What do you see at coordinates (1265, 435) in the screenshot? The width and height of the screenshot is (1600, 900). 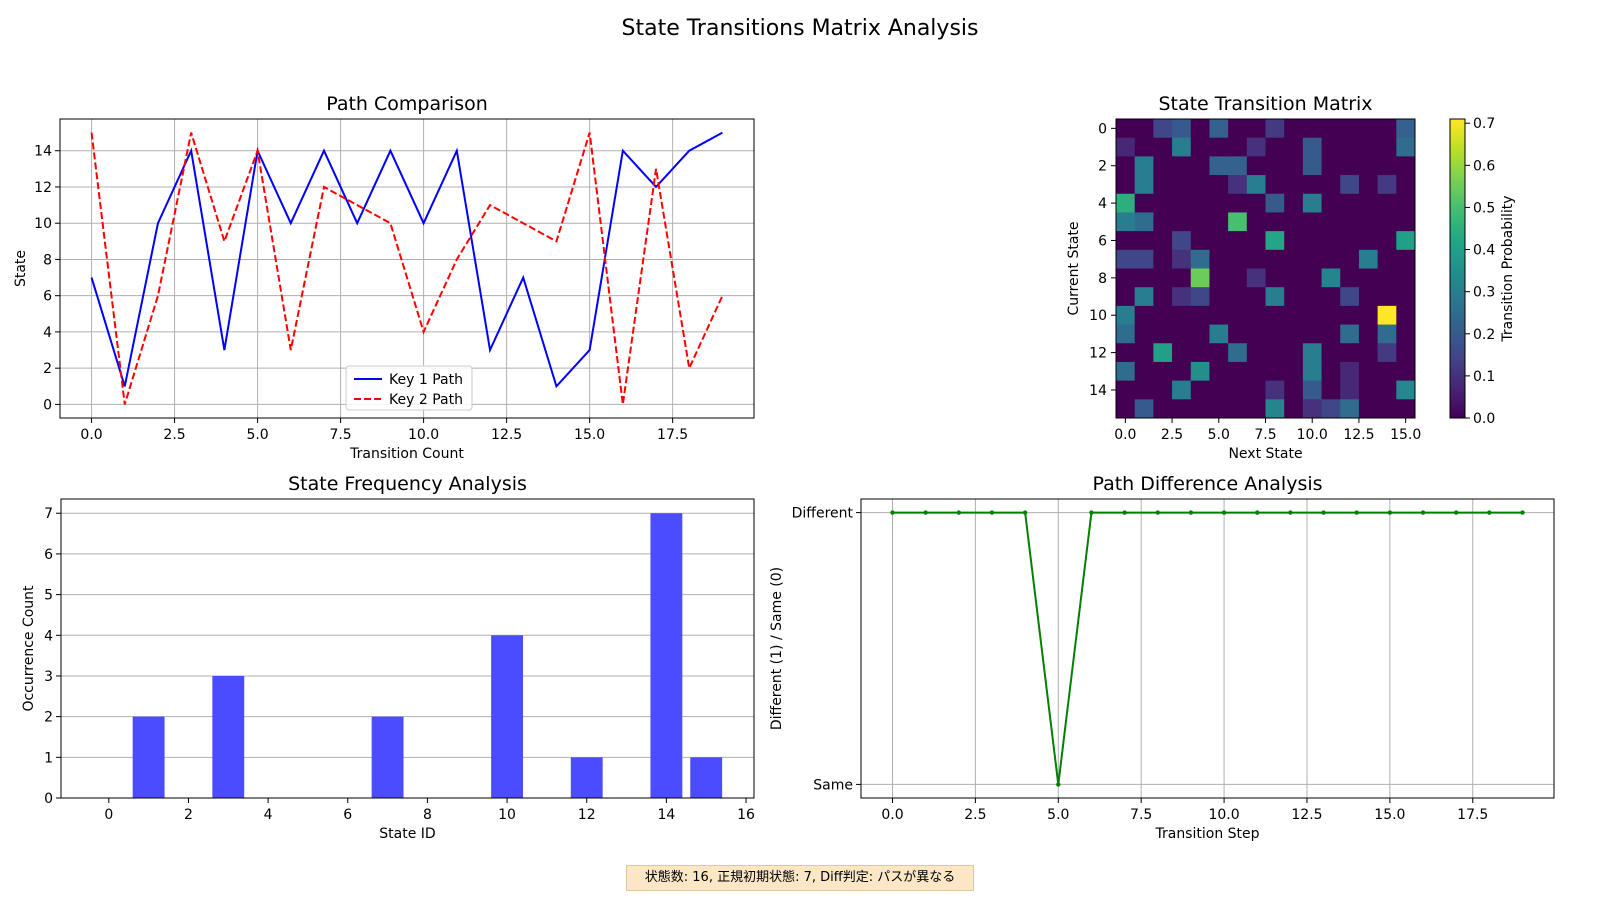 I see `x-tick-label: 7.5` at bounding box center [1265, 435].